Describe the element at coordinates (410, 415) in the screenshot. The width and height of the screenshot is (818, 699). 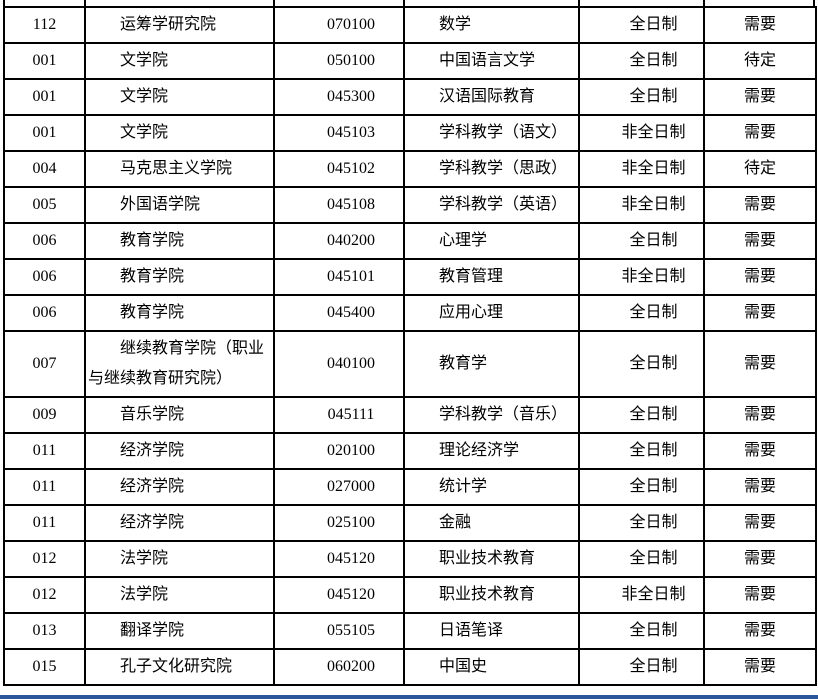
I see `table-row: 009 音乐学院 045111 学科教学（音乐） 全日制 需要` at that location.